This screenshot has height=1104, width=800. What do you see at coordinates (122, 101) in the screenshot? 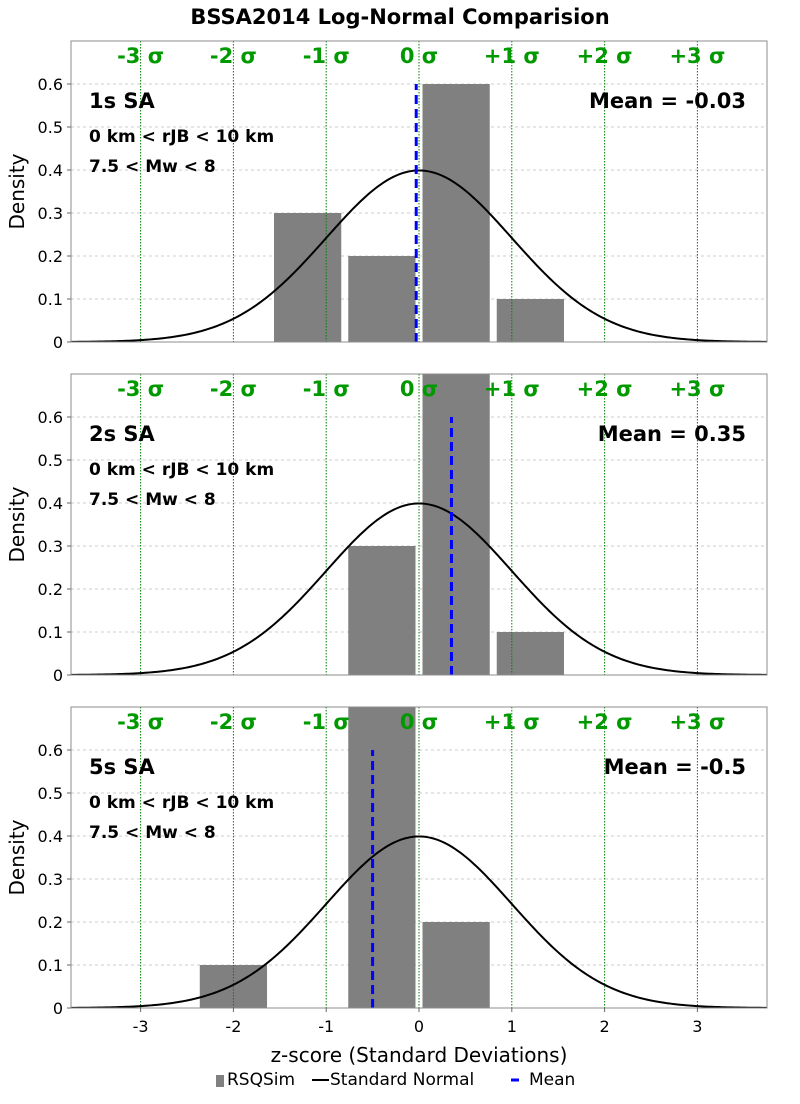
I see `panel-label: 1s SA` at bounding box center [122, 101].